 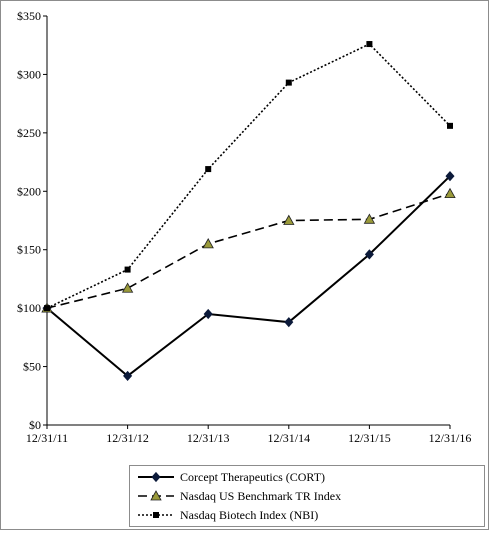 I want to click on x-tick-label: 12/31/15, so click(x=369, y=438).